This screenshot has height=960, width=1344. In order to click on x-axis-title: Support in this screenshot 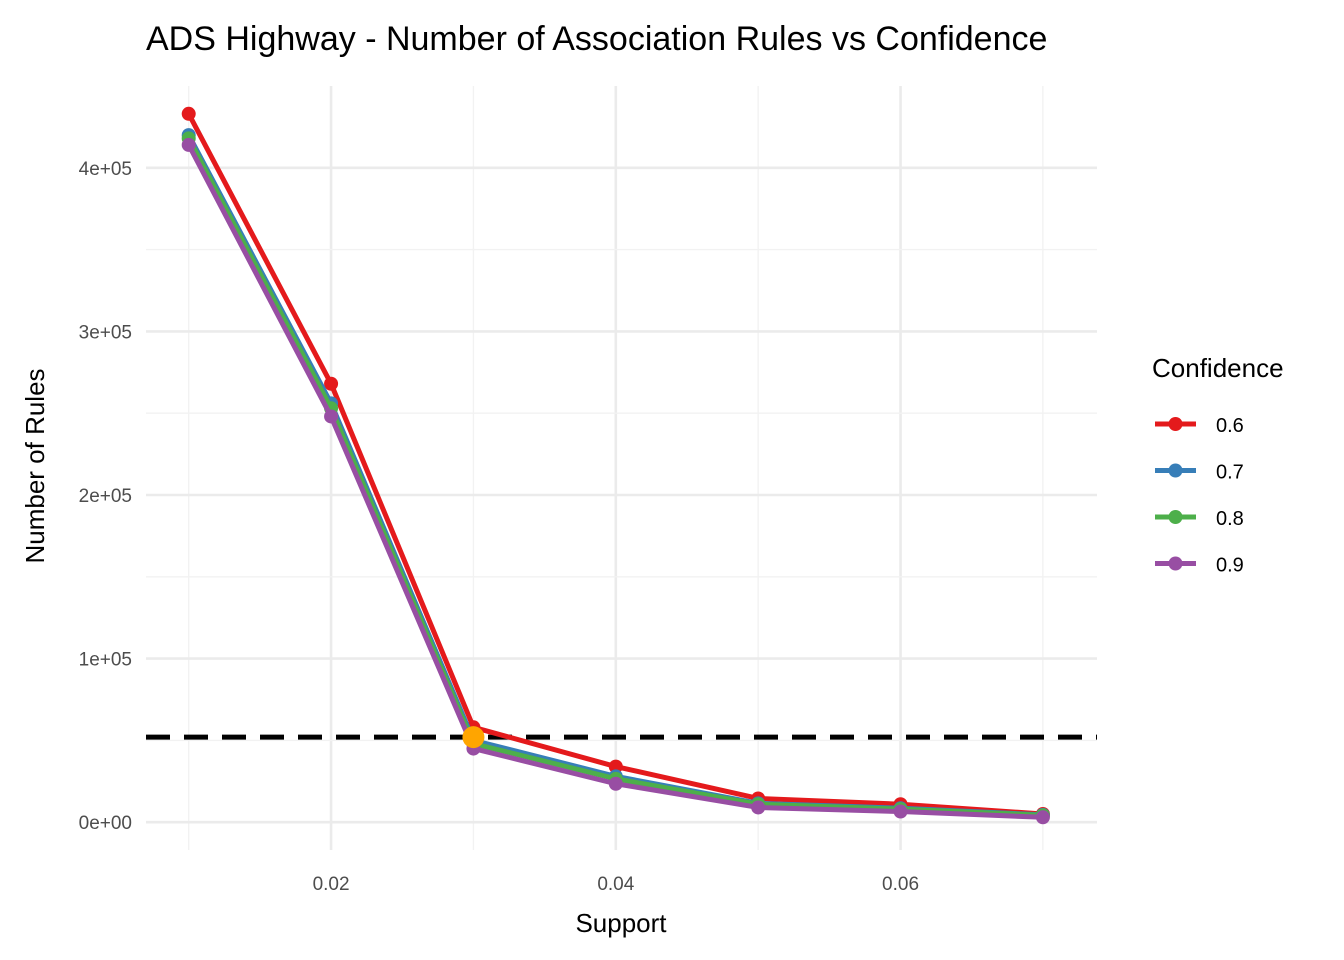, I will do `click(621, 923)`.